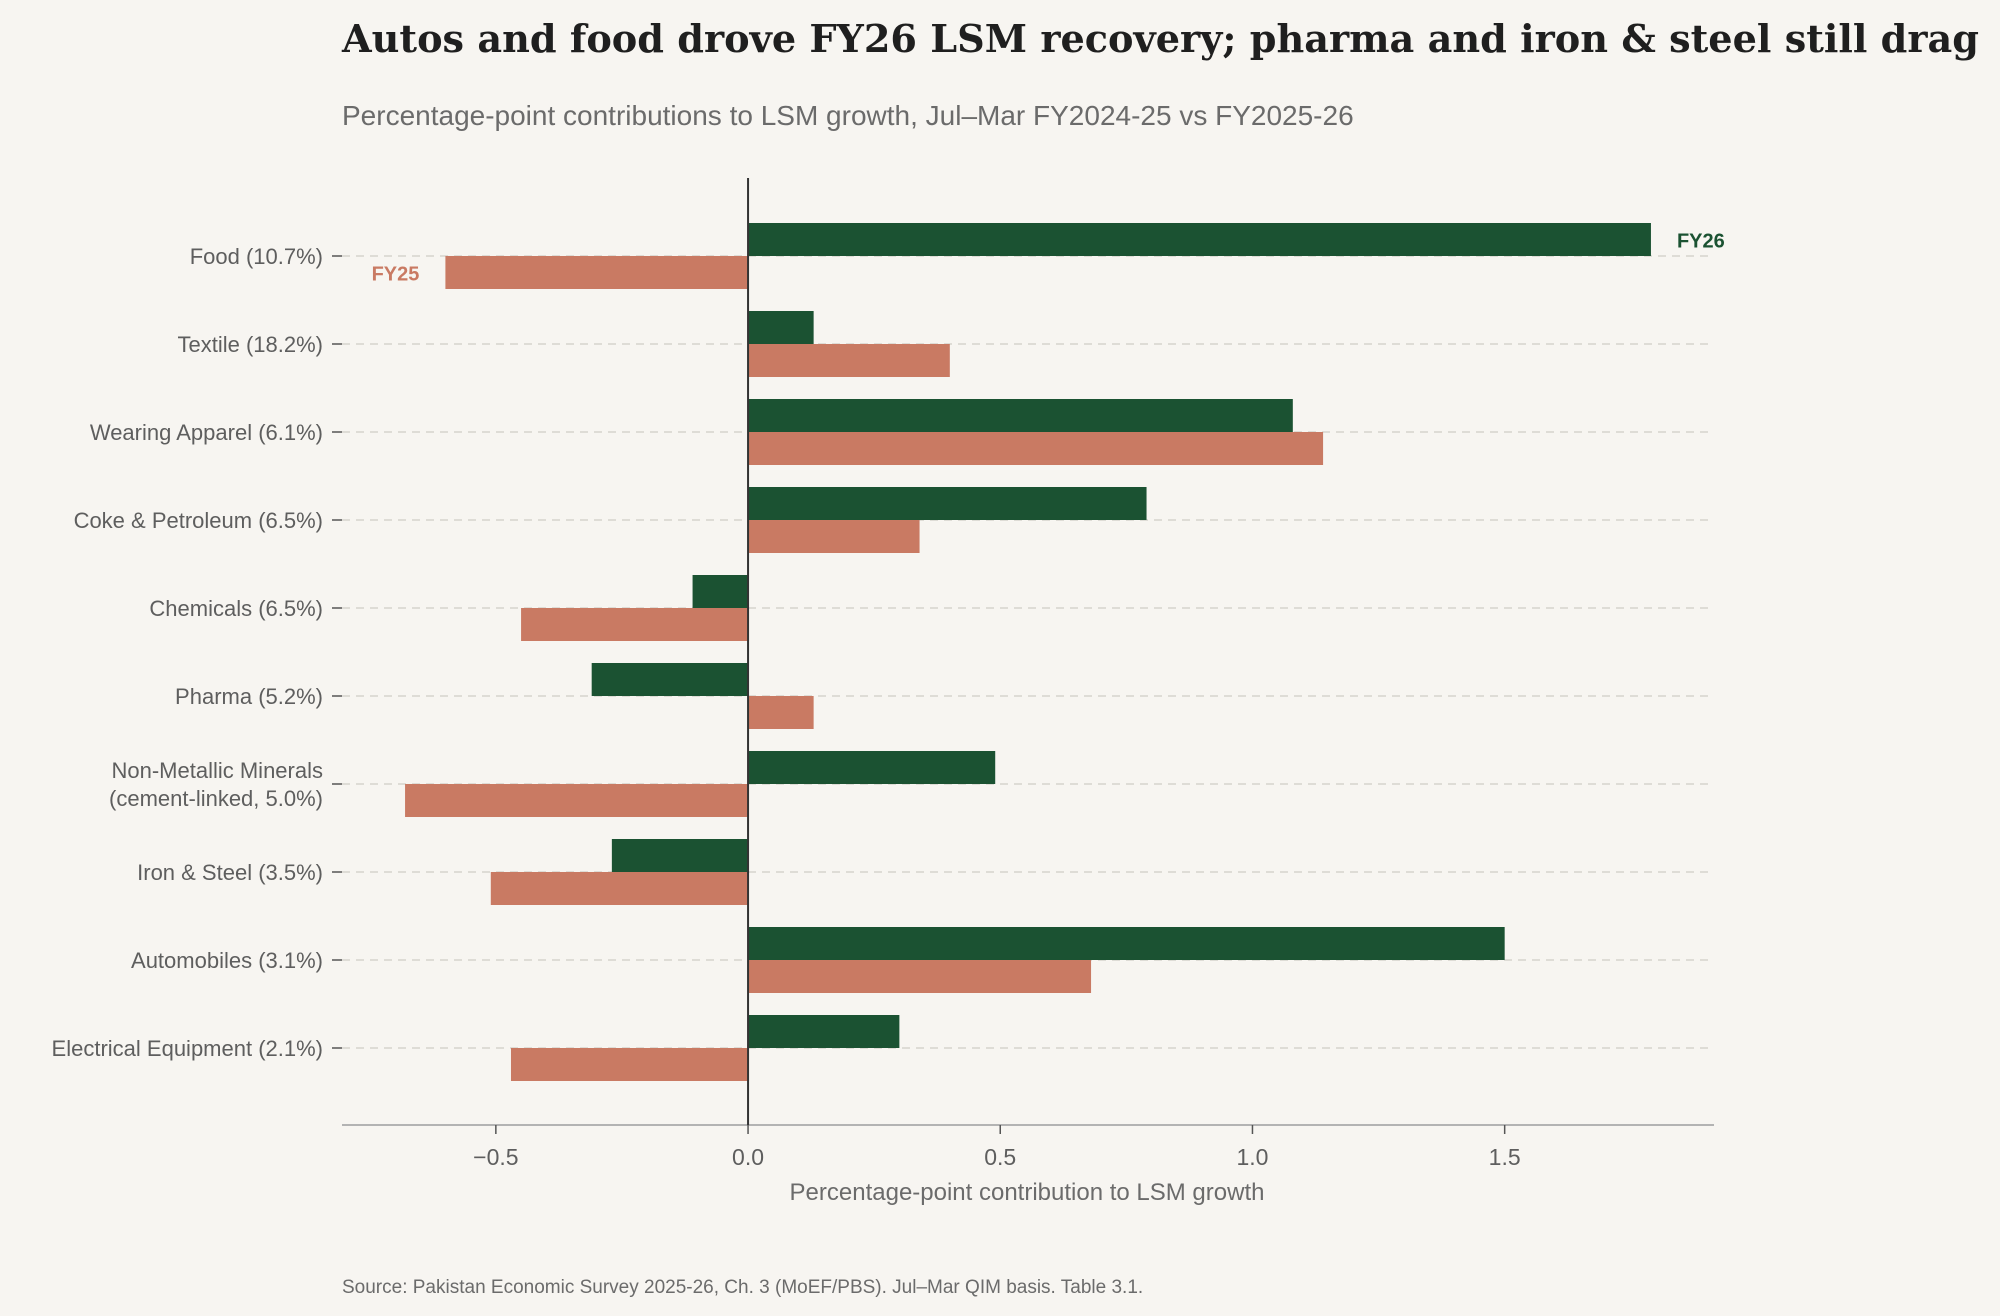  I want to click on y-tick-label: Chemicals (6.5%), so click(236, 608).